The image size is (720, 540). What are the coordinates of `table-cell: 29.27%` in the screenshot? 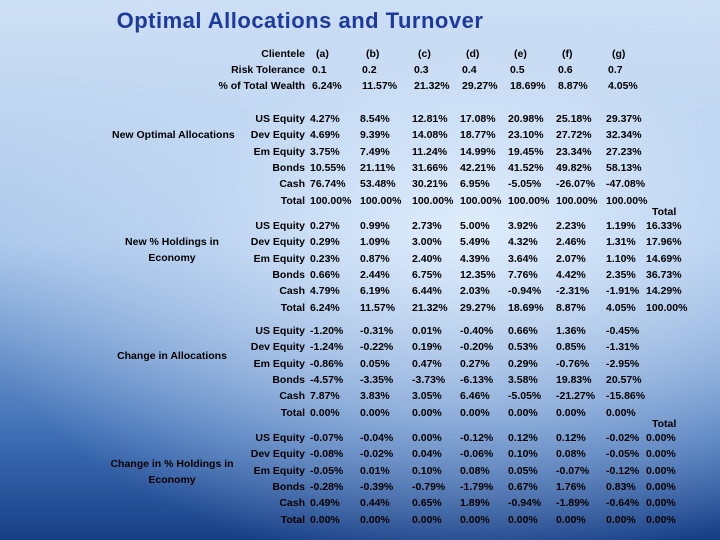 It's located at (478, 307).